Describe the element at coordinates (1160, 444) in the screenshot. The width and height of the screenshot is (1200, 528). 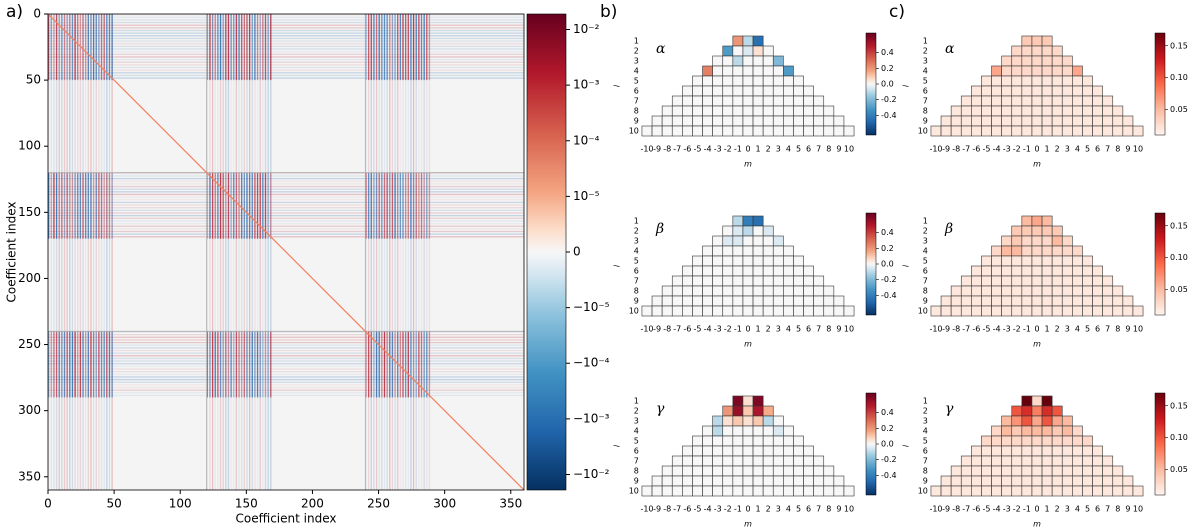
I see `colorbar` at that location.